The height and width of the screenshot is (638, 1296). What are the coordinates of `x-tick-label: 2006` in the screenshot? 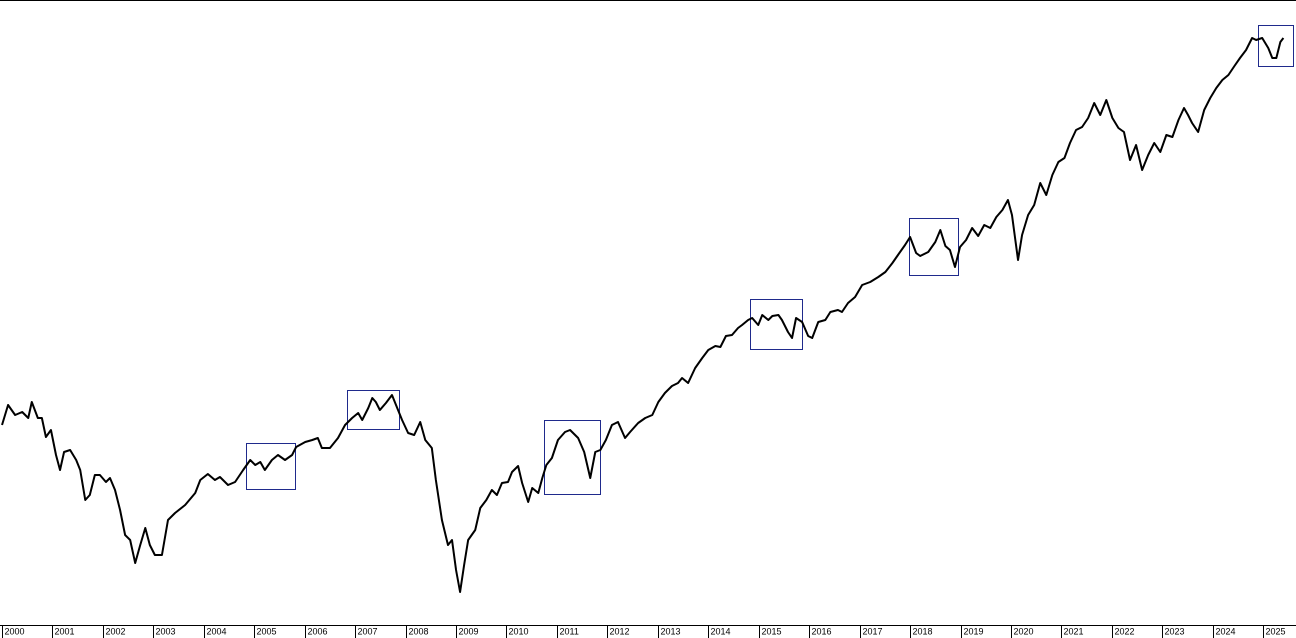 It's located at (318, 631).